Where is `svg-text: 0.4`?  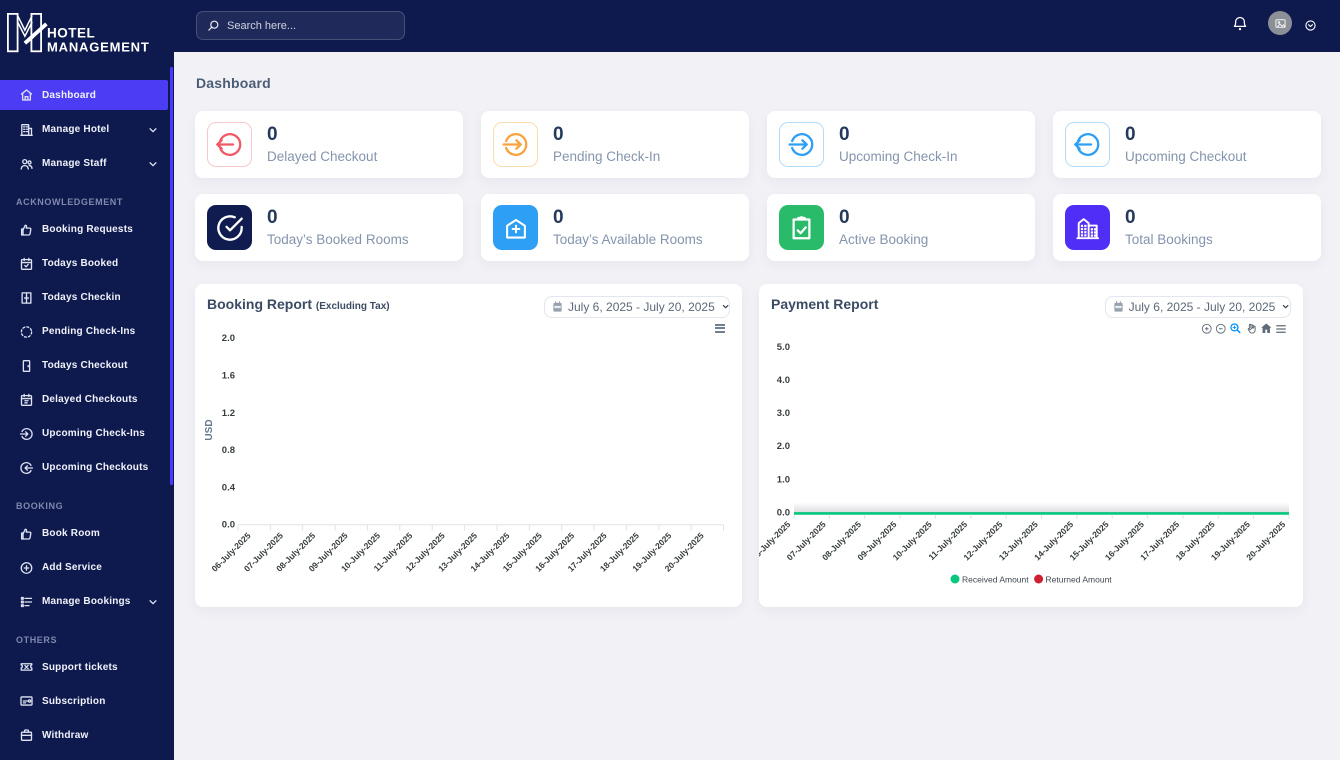
svg-text: 0.4 is located at coordinates (229, 487).